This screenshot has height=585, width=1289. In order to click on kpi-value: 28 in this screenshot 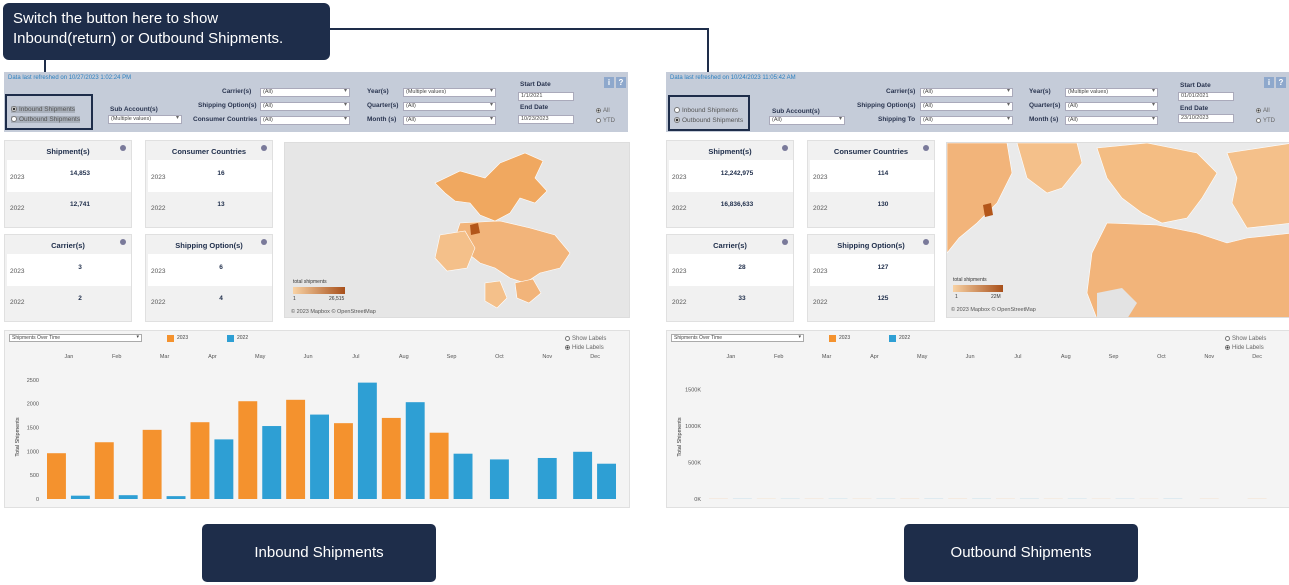, I will do `click(742, 267)`.